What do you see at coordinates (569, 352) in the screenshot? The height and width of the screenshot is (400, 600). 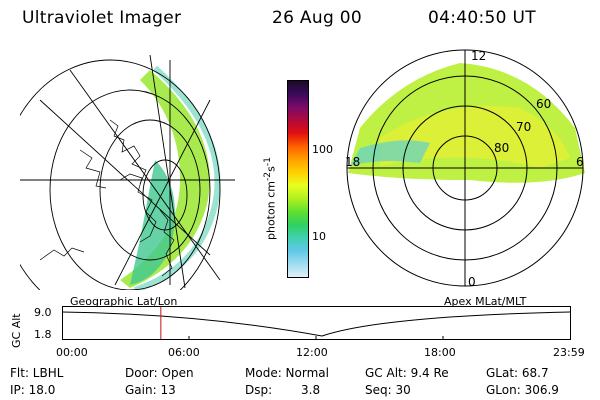 I see `altitude-xtick-4: 23:59` at bounding box center [569, 352].